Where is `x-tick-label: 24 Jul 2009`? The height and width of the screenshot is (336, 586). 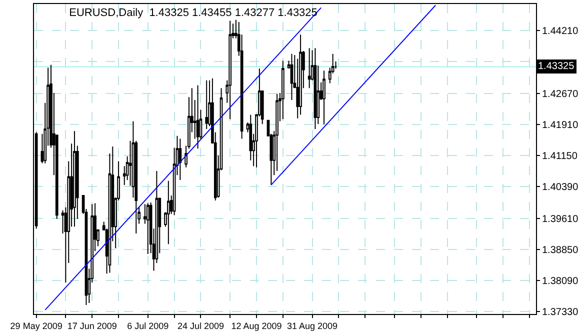
x-tick-label: 24 Jul 2009 is located at coordinates (200, 325).